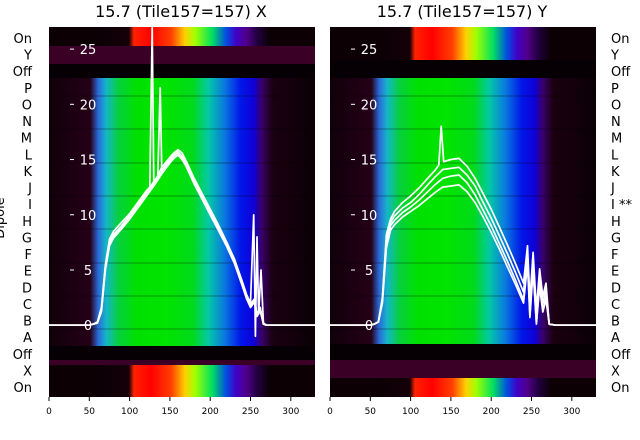 The width and height of the screenshot is (640, 440). Describe the element at coordinates (182, 362) in the screenshot. I see `panel-x-off-band-bottom` at that location.